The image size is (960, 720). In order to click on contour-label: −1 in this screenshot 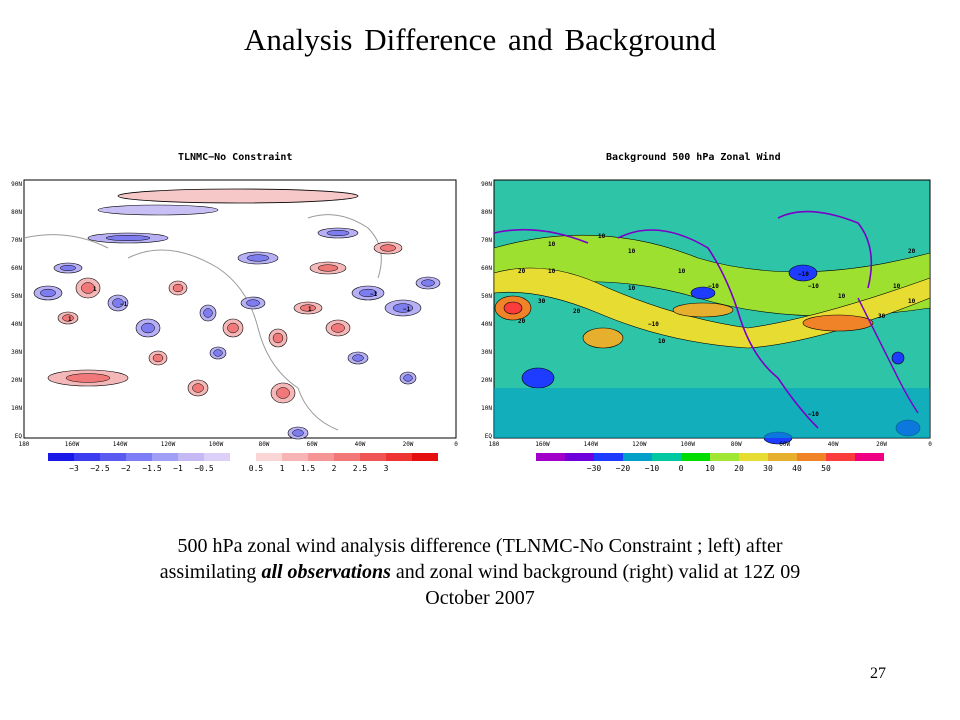, I will do `click(407, 309)`.